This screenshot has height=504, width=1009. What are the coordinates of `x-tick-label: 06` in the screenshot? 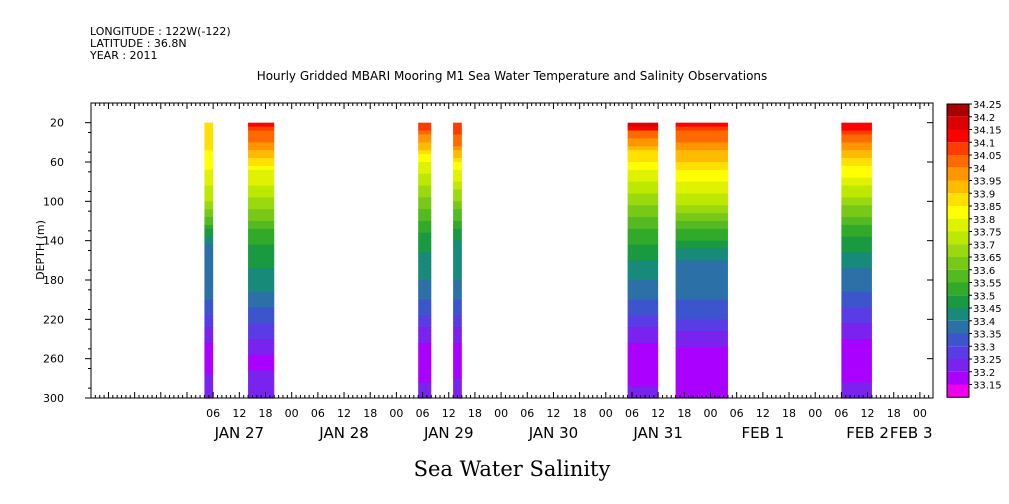 It's located at (527, 413).